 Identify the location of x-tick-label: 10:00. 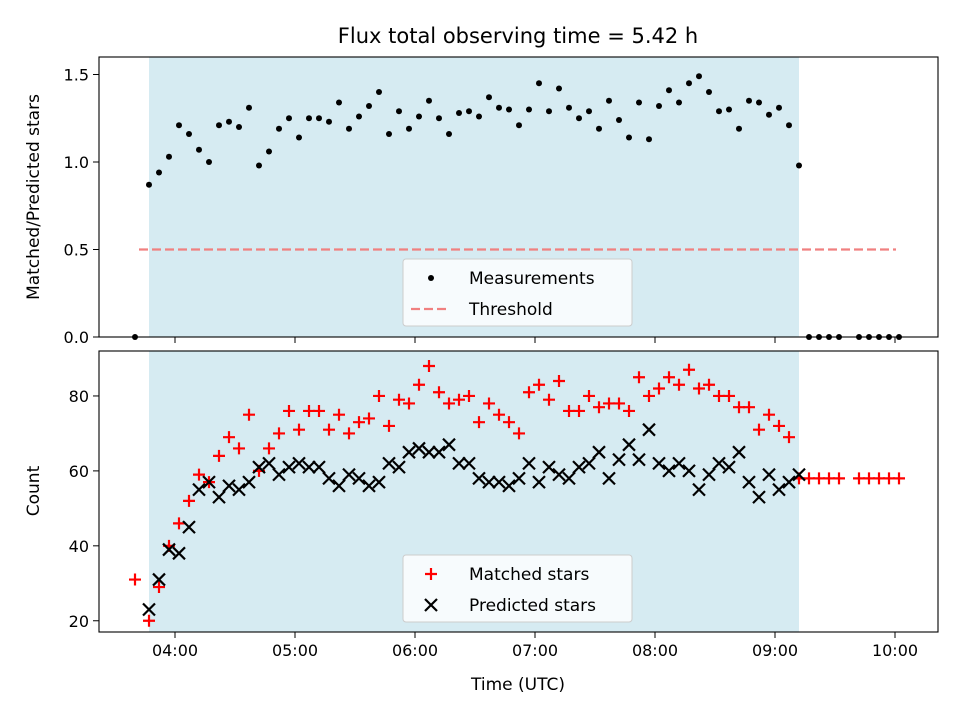
(895, 650).